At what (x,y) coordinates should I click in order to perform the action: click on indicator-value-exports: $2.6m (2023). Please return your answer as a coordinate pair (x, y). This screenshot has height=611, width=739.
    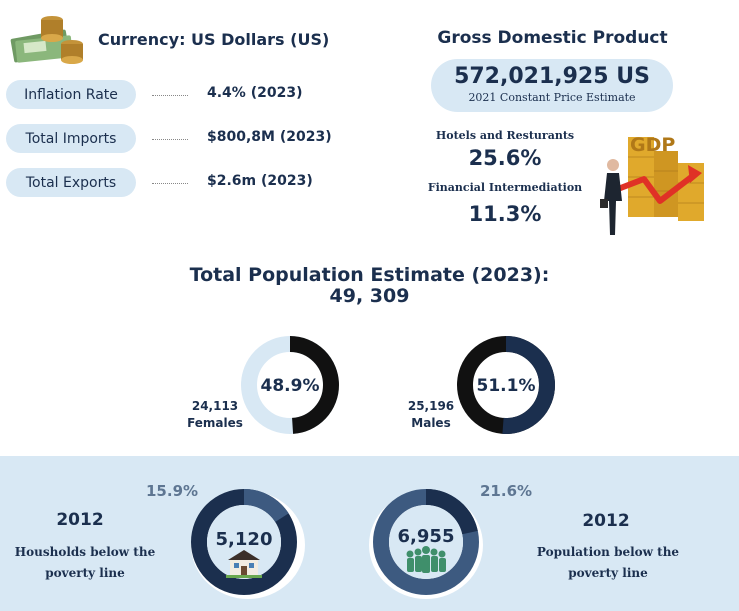
    Looking at the image, I should click on (260, 181).